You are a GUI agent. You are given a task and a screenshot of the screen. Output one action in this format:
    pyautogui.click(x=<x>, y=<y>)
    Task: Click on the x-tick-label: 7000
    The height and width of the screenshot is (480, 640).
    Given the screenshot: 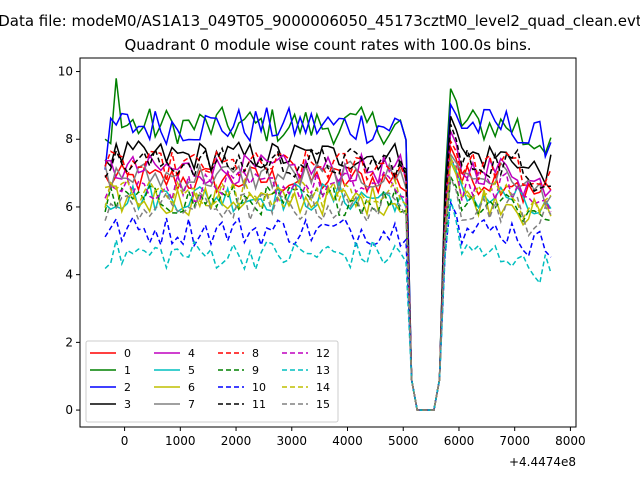 What is the action you would take?
    pyautogui.click(x=514, y=441)
    